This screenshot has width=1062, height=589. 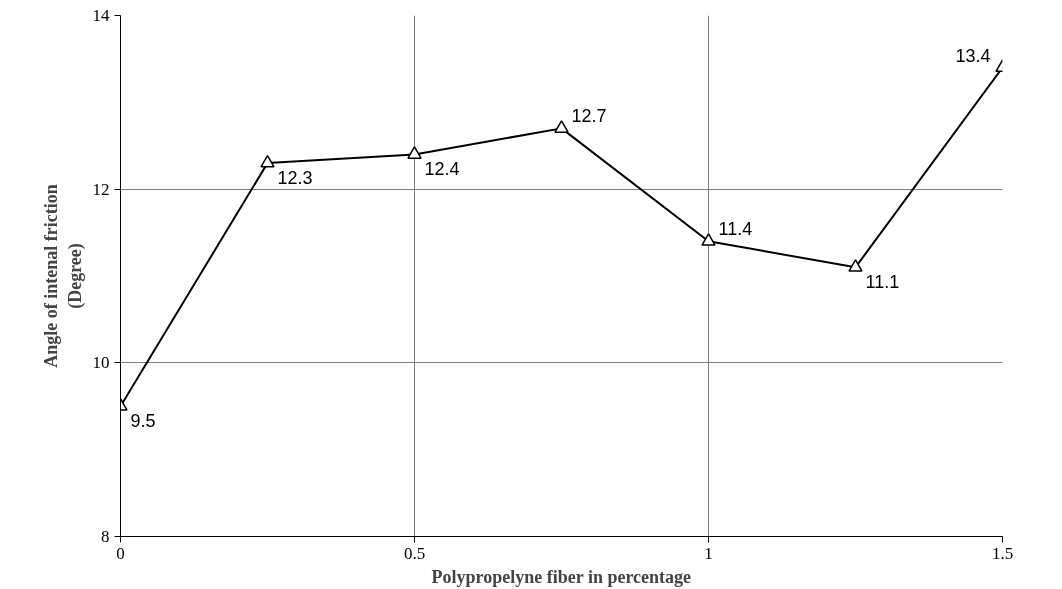 I want to click on y-tick-label: 8, so click(x=105, y=536).